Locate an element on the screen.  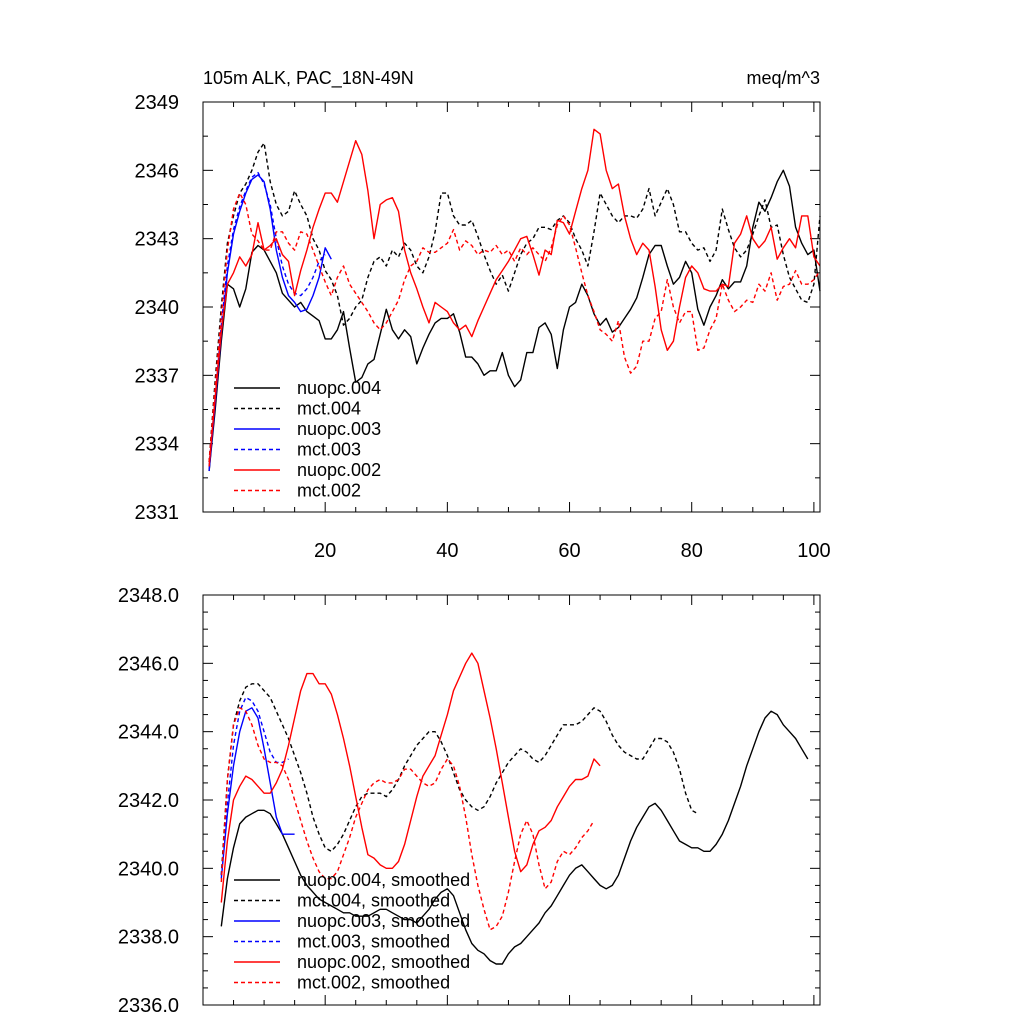
top-y-tick-label: 2331 is located at coordinates (157, 513).